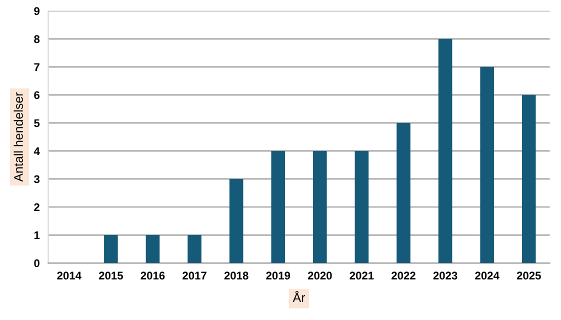  Describe the element at coordinates (299, 296) in the screenshot. I see `x-axis-title: År` at that location.